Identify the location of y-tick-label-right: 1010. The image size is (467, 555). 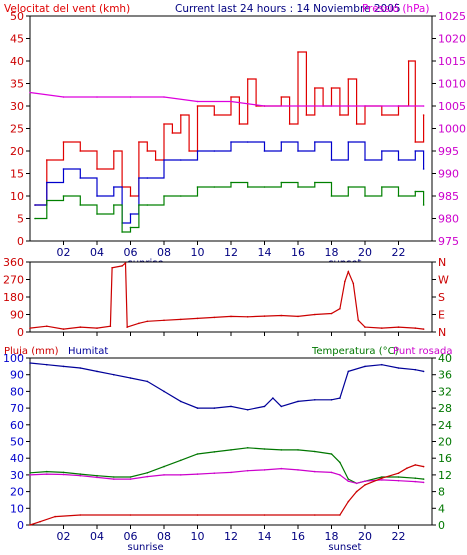
(452, 84).